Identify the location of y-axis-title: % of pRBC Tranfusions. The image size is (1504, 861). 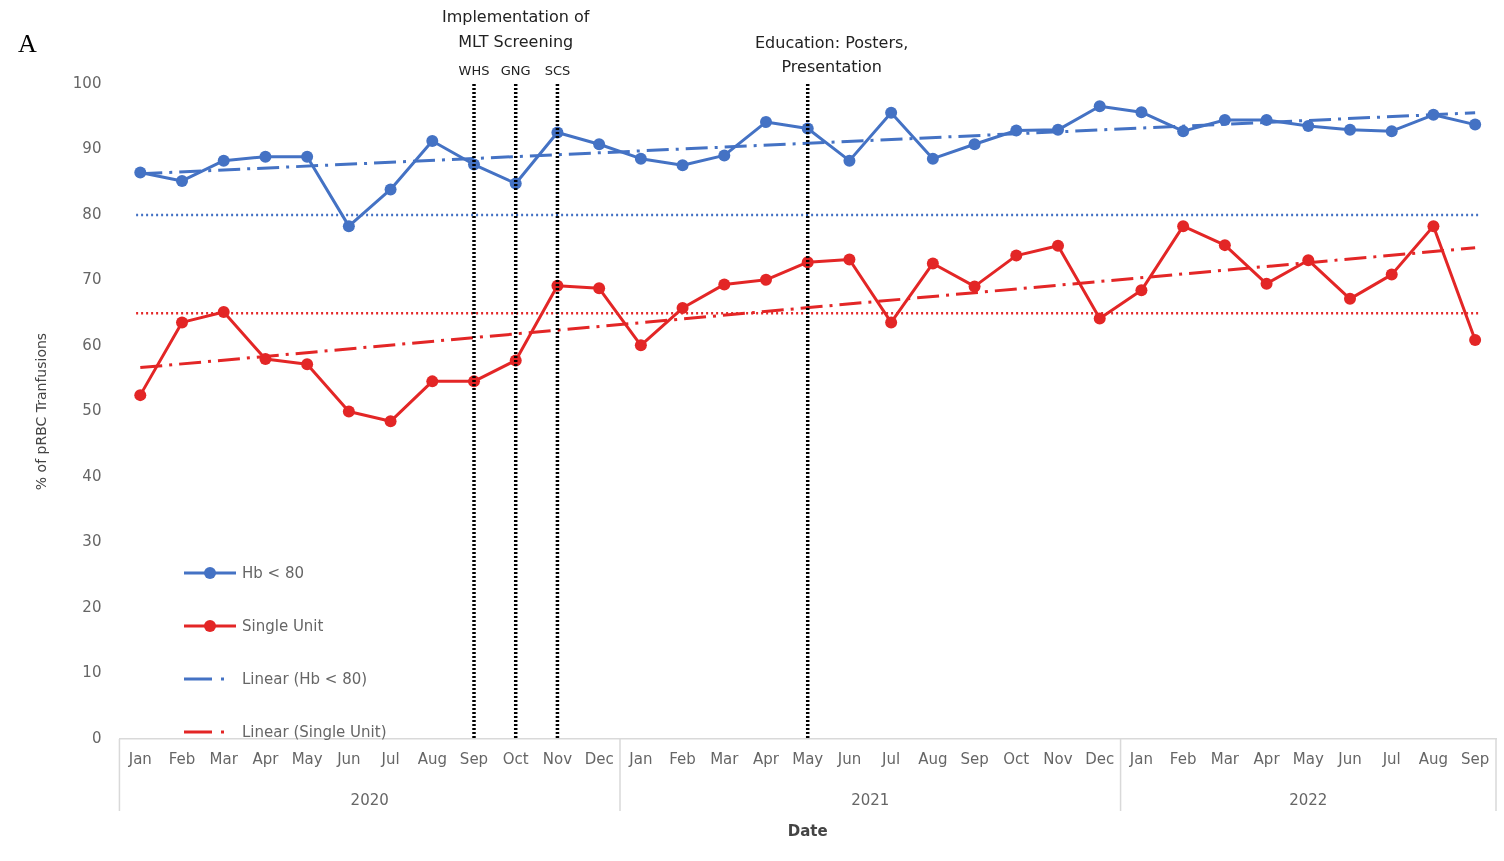
(41, 411).